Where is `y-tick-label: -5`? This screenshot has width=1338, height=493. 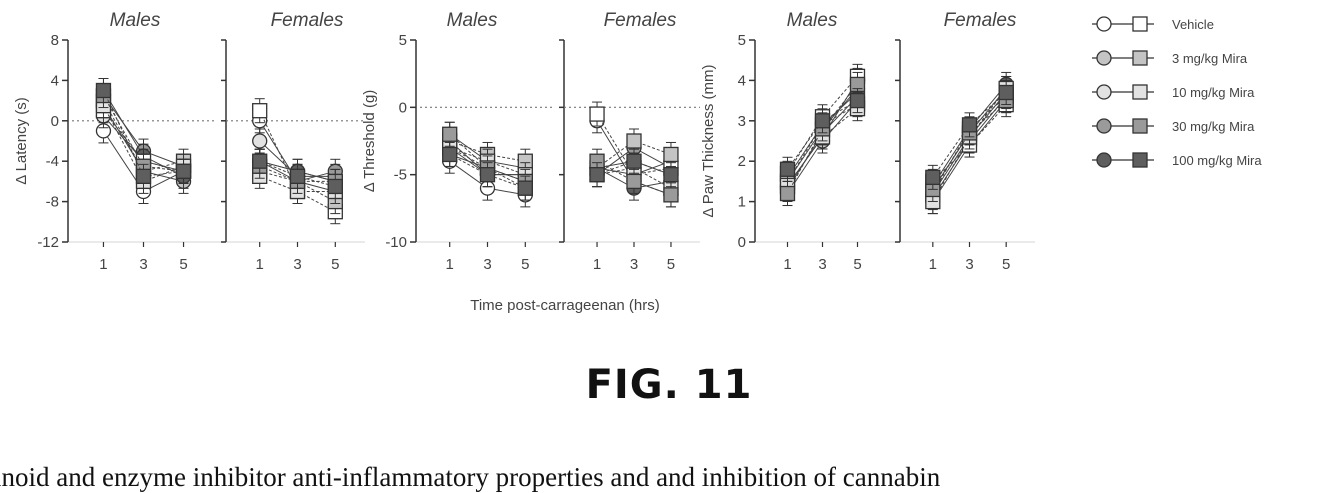 y-tick-label: -5 is located at coordinates (400, 175).